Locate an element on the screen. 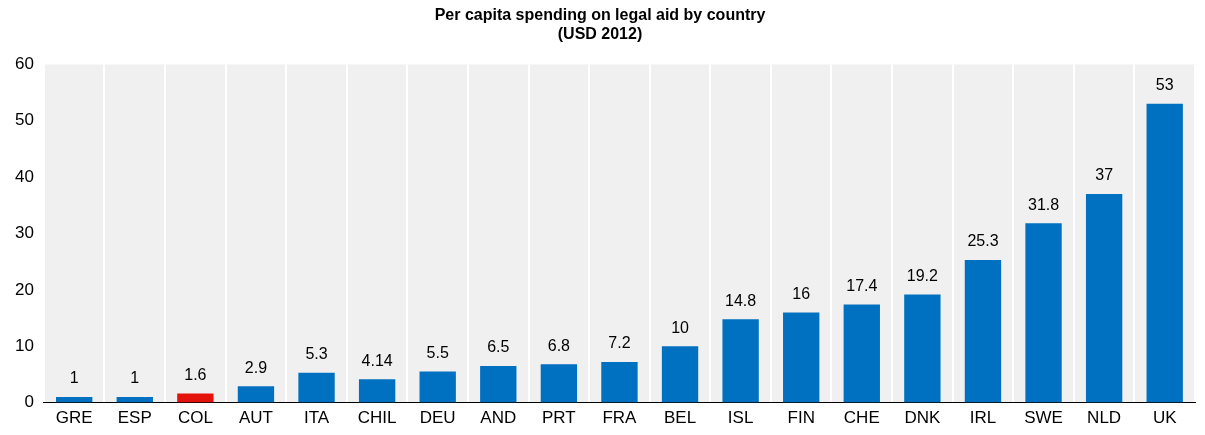 The image size is (1205, 435). x-tick-label: UK is located at coordinates (1165, 418).